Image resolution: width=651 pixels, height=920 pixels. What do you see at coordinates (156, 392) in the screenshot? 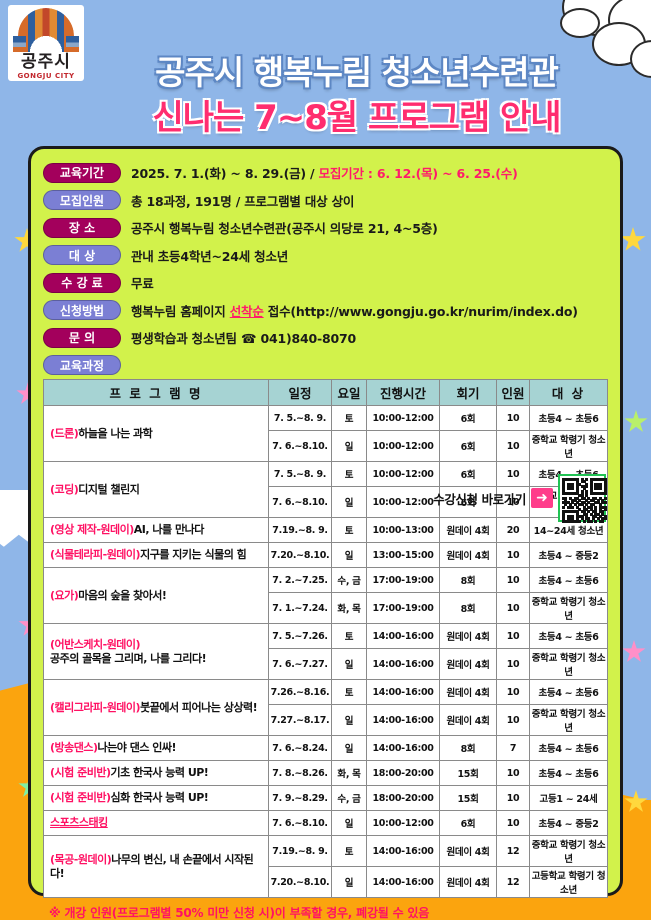
I see `table-column-header: 프 로 그 램 명` at bounding box center [156, 392].